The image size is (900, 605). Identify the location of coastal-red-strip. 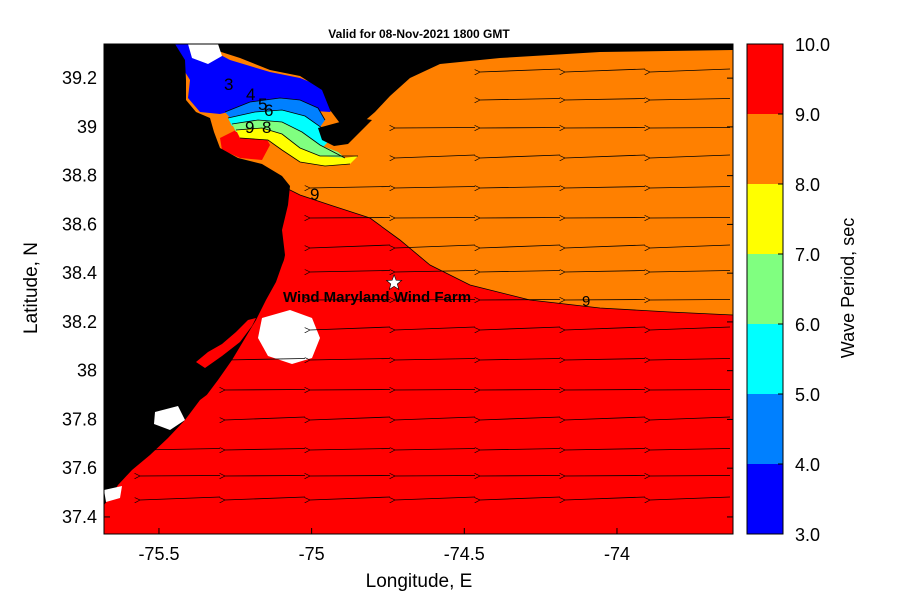
(250, 325).